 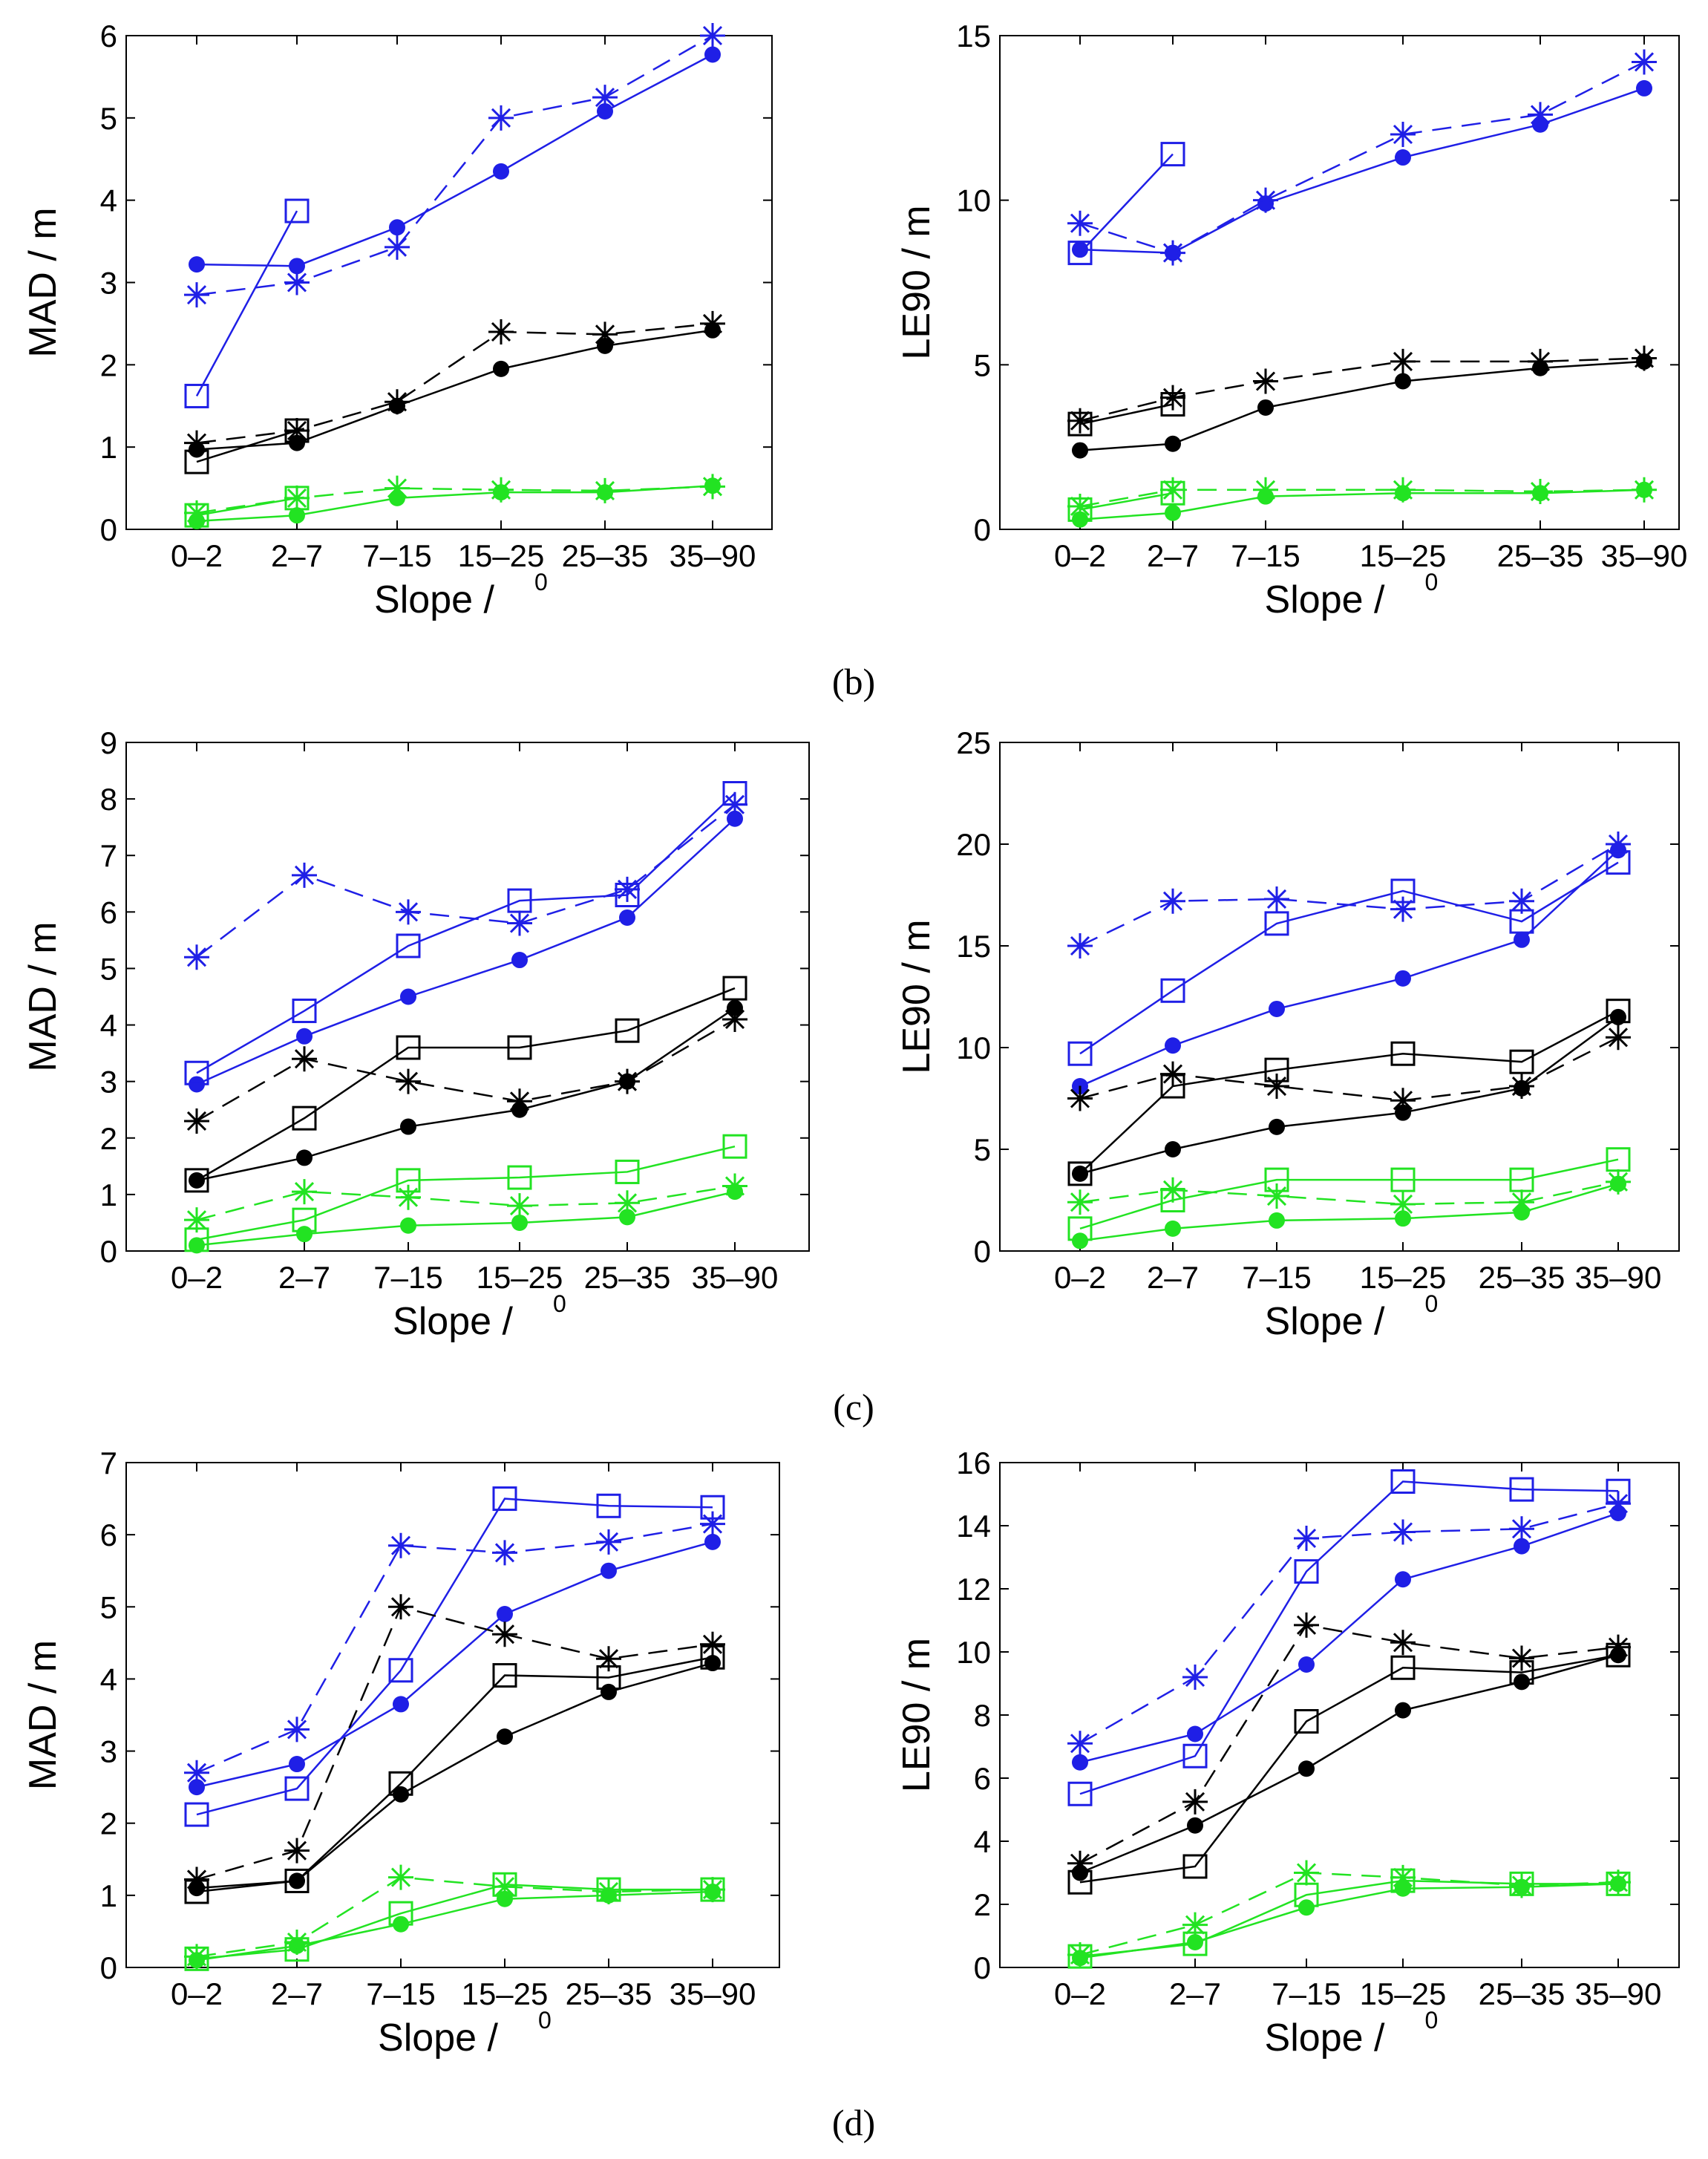 I want to click on y-tick-label: 6, so click(x=109, y=36).